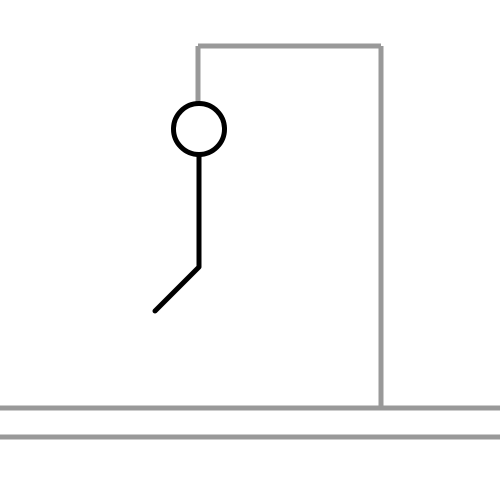 This screenshot has height=500, width=500. Describe the element at coordinates (177, 289) in the screenshot. I see `figure-left-leg` at that location.